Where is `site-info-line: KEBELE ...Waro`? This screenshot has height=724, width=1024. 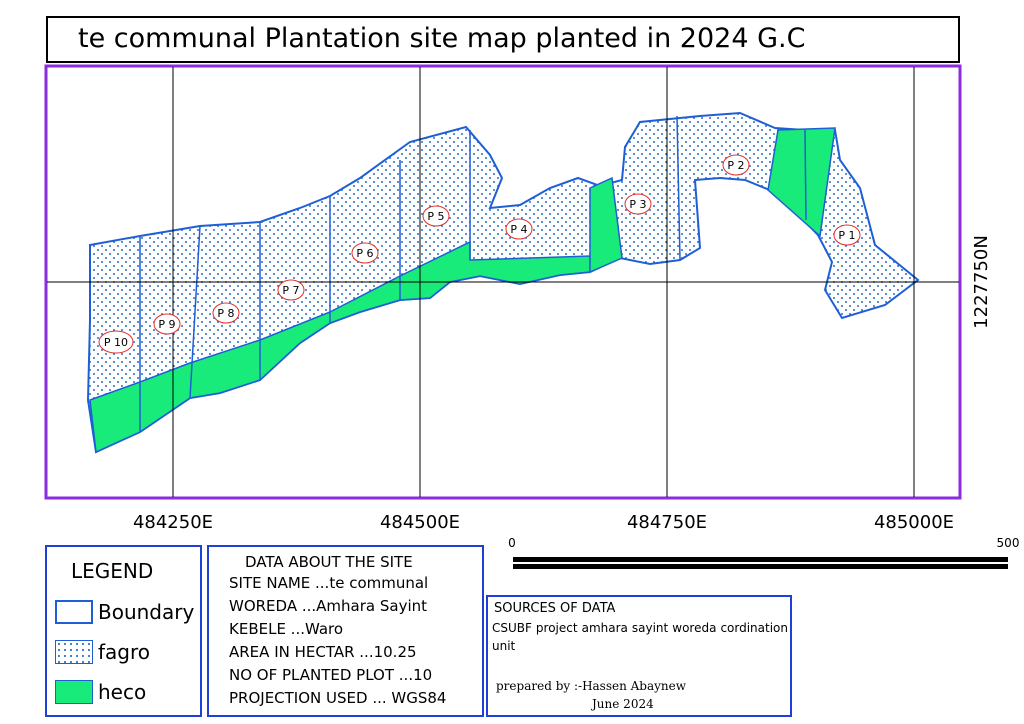 site-info-line: KEBELE ...Waro is located at coordinates (286, 629).